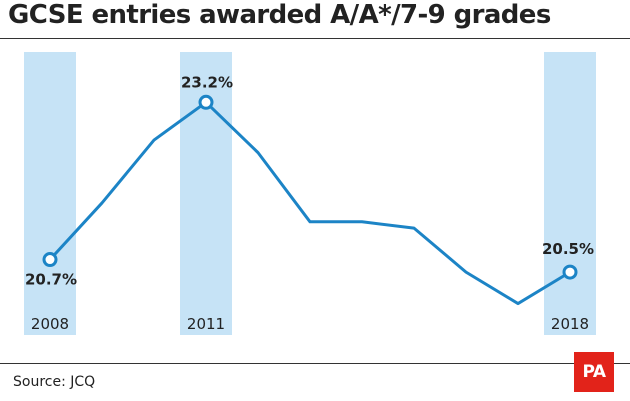  What do you see at coordinates (206, 324) in the screenshot?
I see `year-label-2011: 2011` at bounding box center [206, 324].